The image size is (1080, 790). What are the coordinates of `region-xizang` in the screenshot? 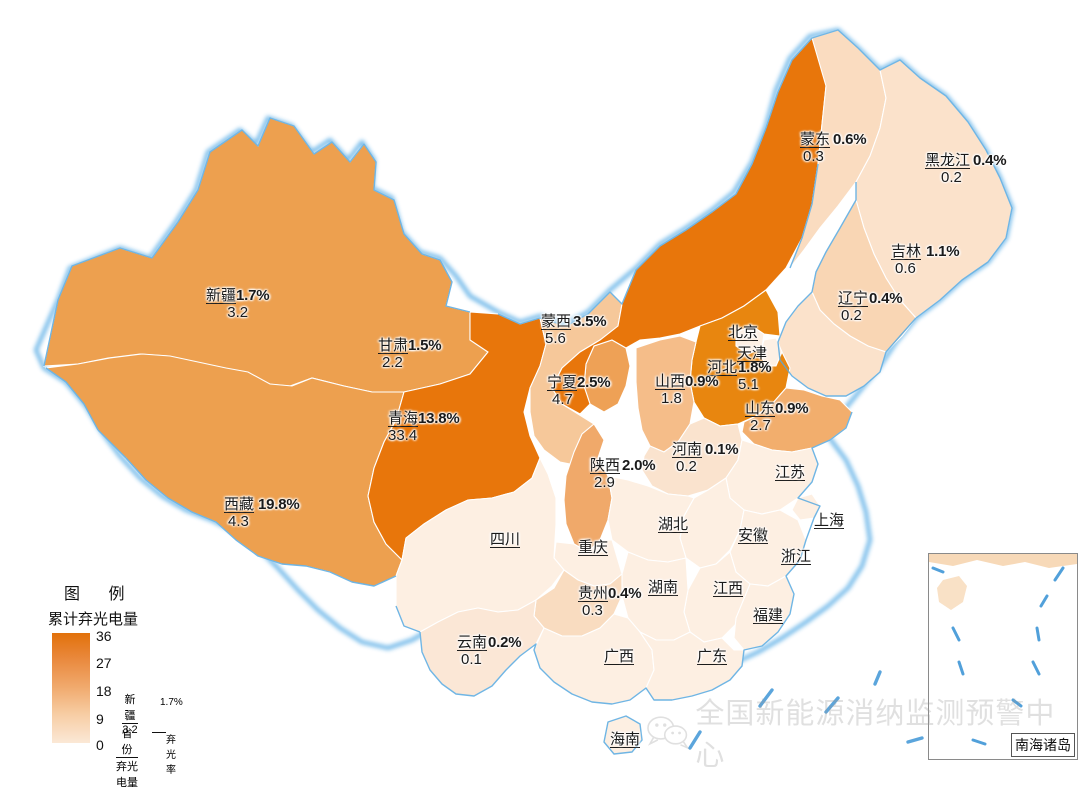 It's located at (224, 470).